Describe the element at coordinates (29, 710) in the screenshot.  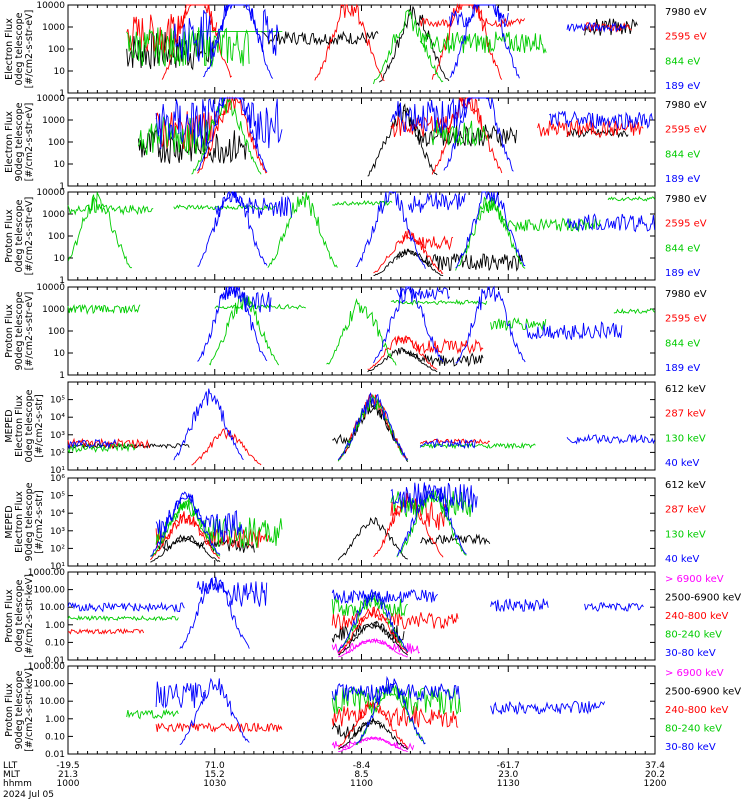
I see `y-axis-label: [#/cm2-s-str-keV]` at that location.